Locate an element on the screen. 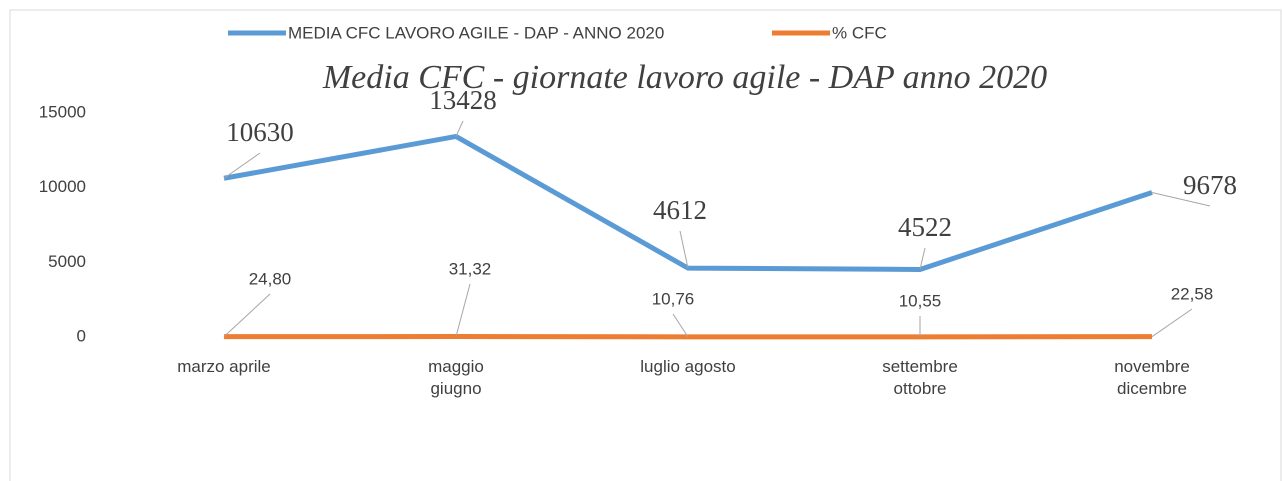 This screenshot has width=1282, height=481. x-tick-label: luglio agosto is located at coordinates (688, 366).